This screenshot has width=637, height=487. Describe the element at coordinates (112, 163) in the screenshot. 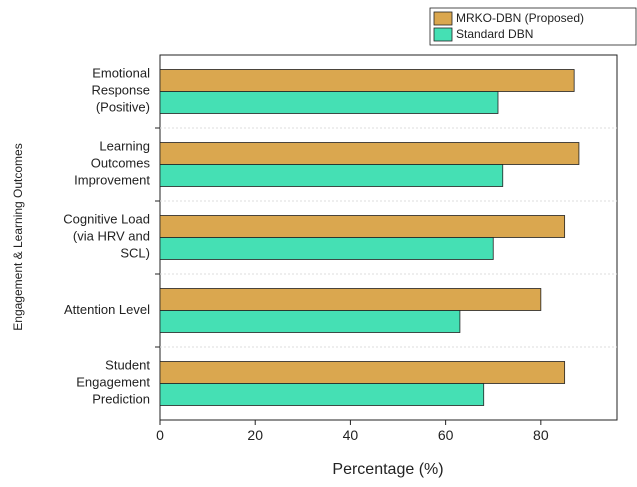

I see `y-tick-label: Learning Outcomes Improvement` at that location.